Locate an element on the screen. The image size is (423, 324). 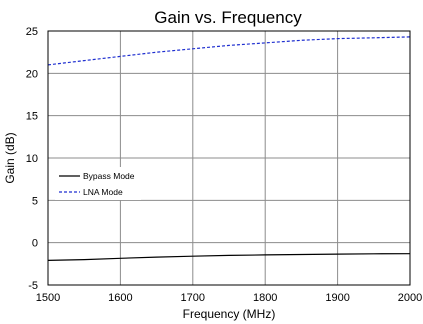
legend: Bypass Mode LNA Mode is located at coordinates (98, 183).